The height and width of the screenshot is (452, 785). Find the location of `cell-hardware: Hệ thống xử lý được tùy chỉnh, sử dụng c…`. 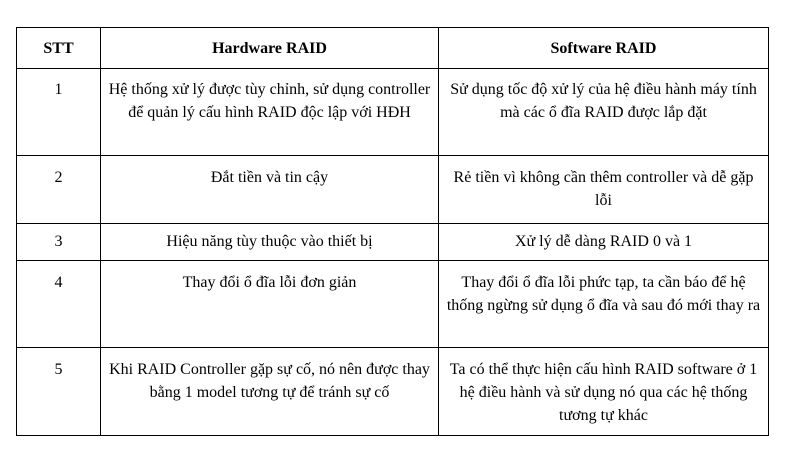

cell-hardware: Hệ thống xử lý được tùy chỉnh, sử dụng c… is located at coordinates (269, 112).